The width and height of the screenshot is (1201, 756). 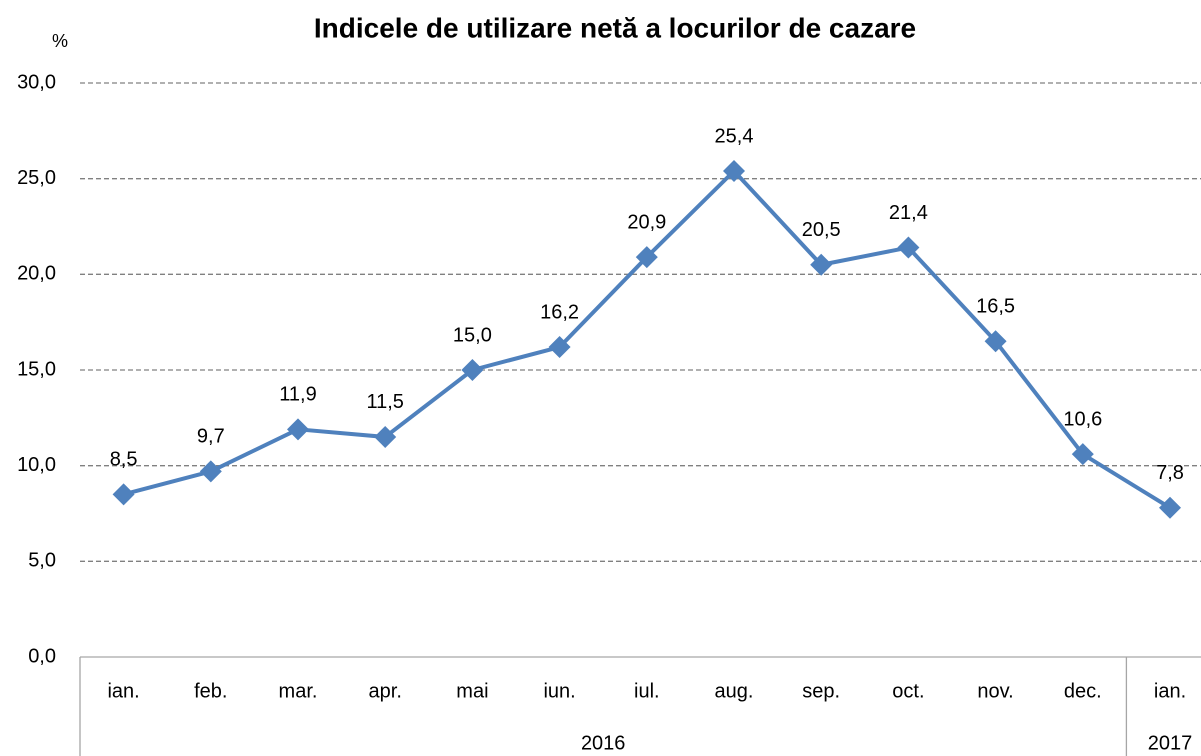 What do you see at coordinates (298, 691) in the screenshot?
I see `x-tick-label: mar.` at bounding box center [298, 691].